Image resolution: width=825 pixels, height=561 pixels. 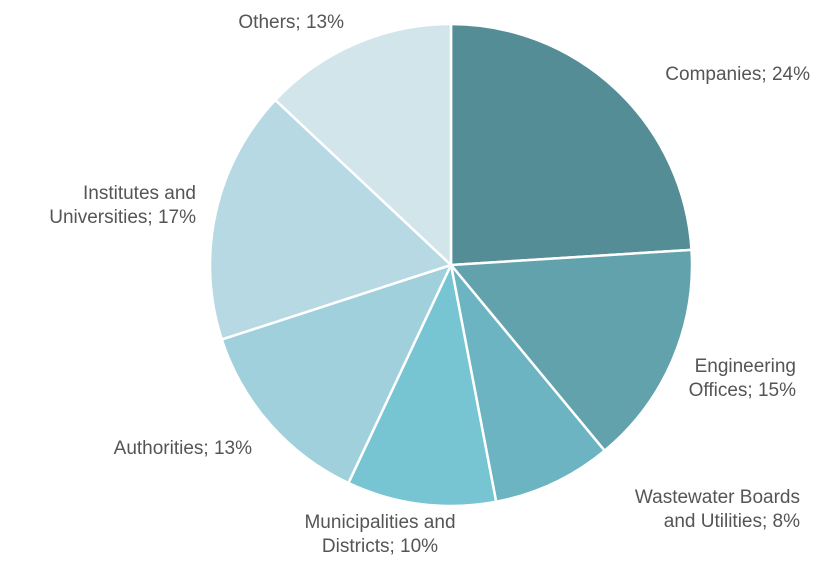 What do you see at coordinates (732, 521) in the screenshot?
I see `slice-label-line: and Utilities; 8%` at bounding box center [732, 521].